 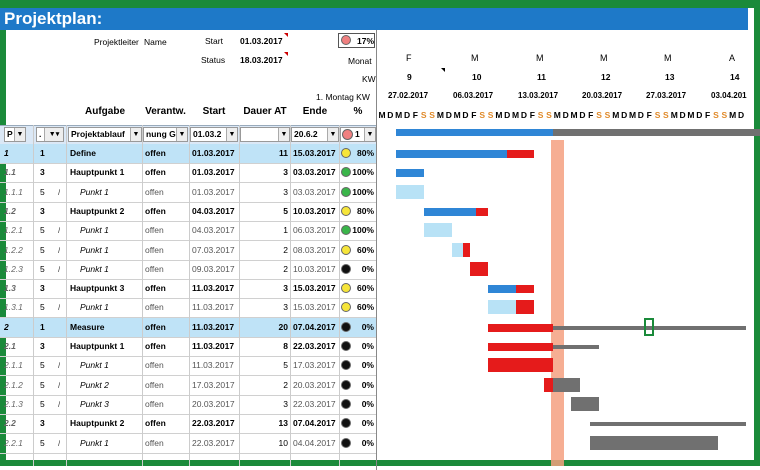 What do you see at coordinates (213, 403) in the screenshot?
I see `cell-start: 20.03.2017` at bounding box center [213, 403].